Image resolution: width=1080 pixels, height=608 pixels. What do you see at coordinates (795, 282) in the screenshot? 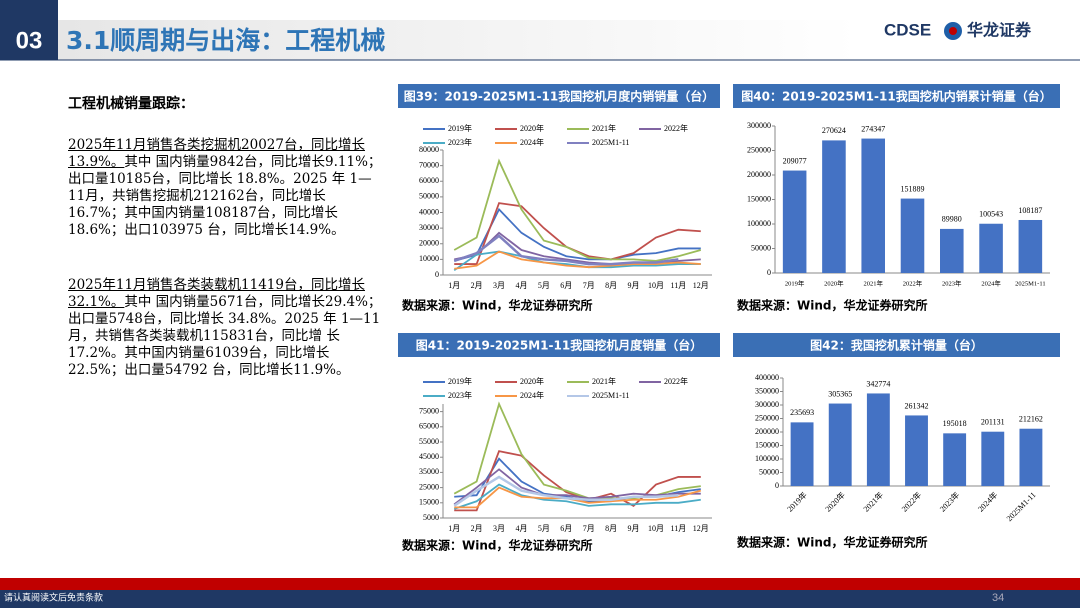
I see `x-tick-label: 2019年` at bounding box center [795, 282].